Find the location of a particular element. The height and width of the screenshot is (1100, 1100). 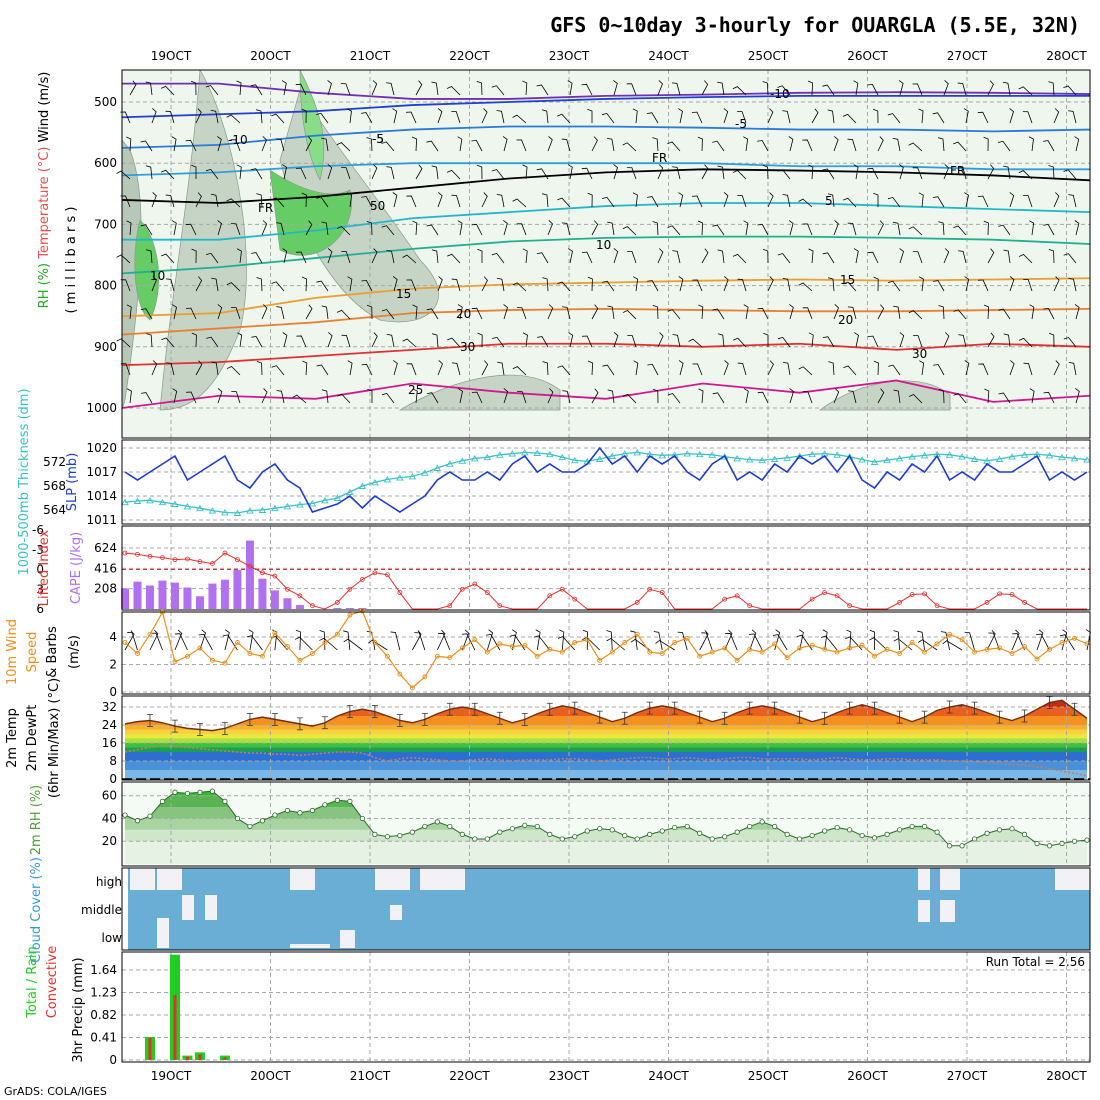

y-tick-label-pressure: 700 is located at coordinates (105, 224).